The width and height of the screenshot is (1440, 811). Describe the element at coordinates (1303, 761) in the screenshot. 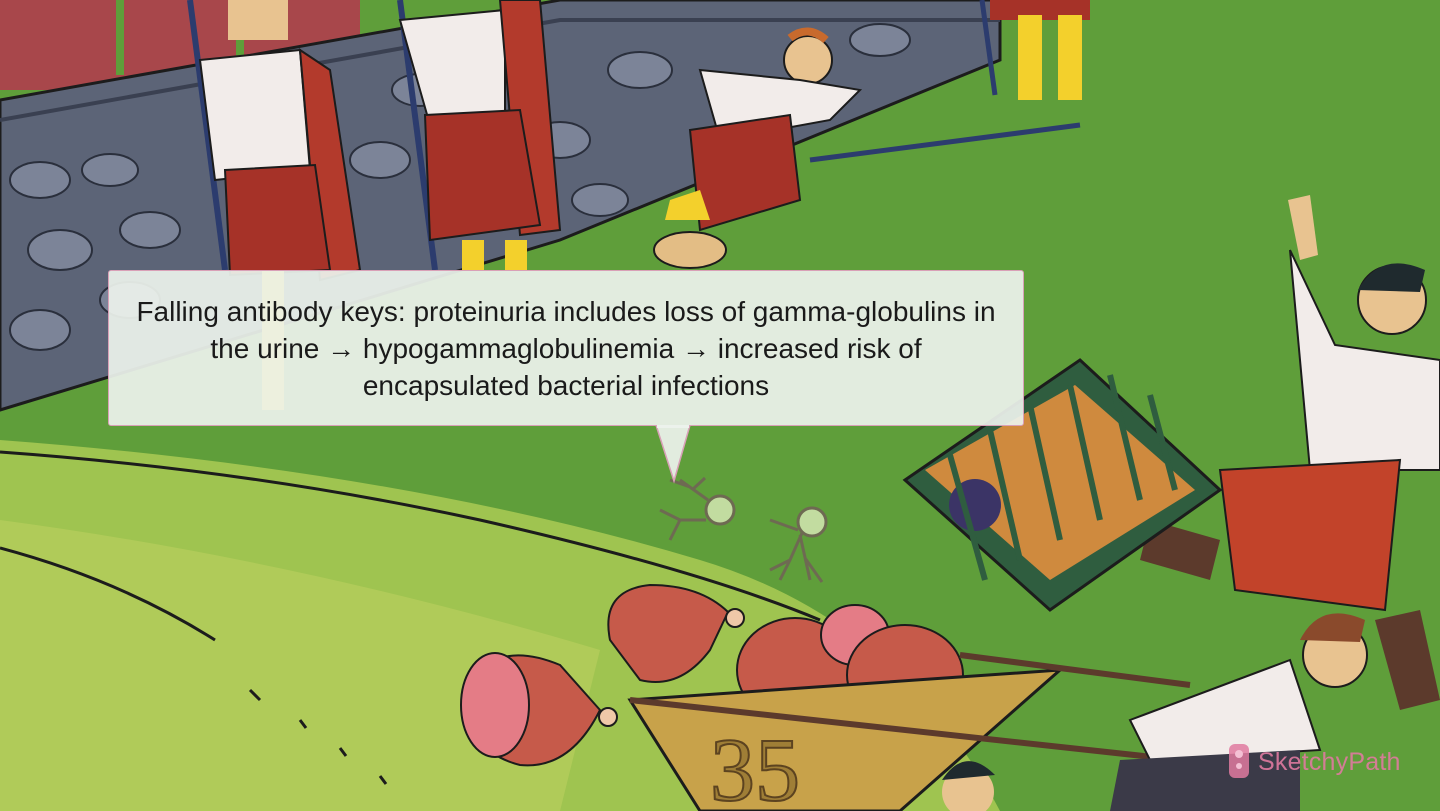

I see `brand-name-part1: Sketchy` at that location.